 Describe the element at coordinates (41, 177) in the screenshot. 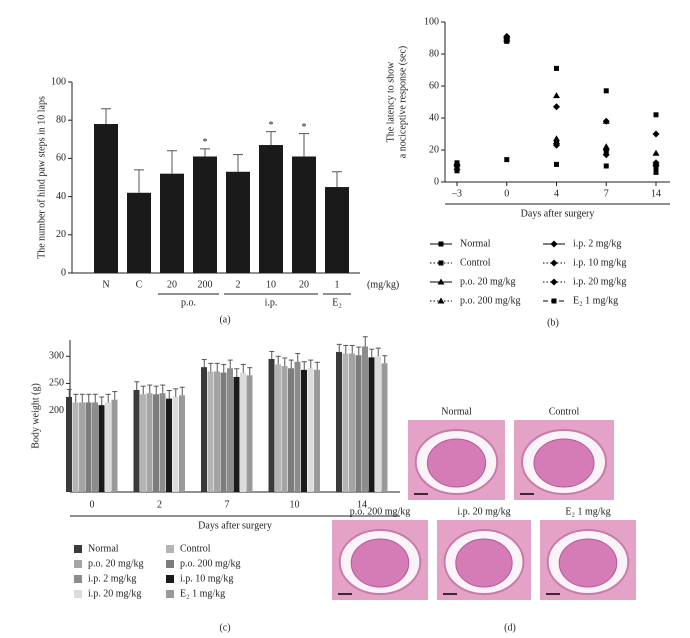

I see `y-axis-label: The number of hind paw steps in 10 laps` at that location.